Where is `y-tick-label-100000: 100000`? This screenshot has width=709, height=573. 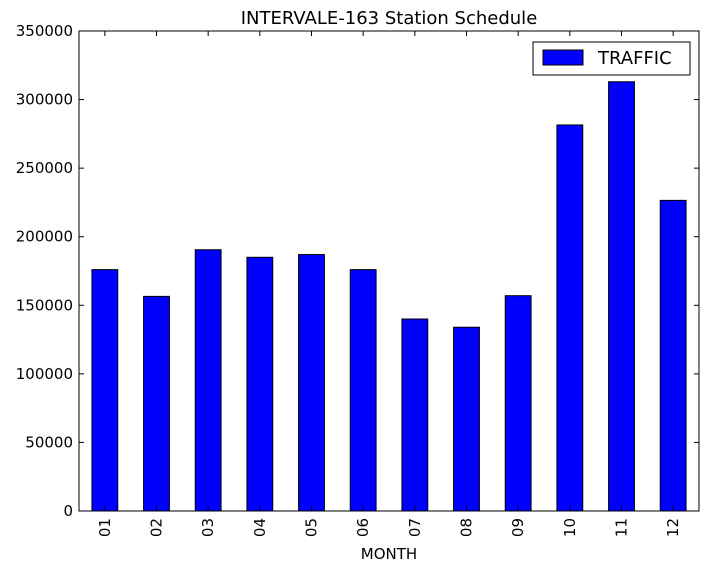 y-tick-label-100000: 100000 is located at coordinates (44, 374).